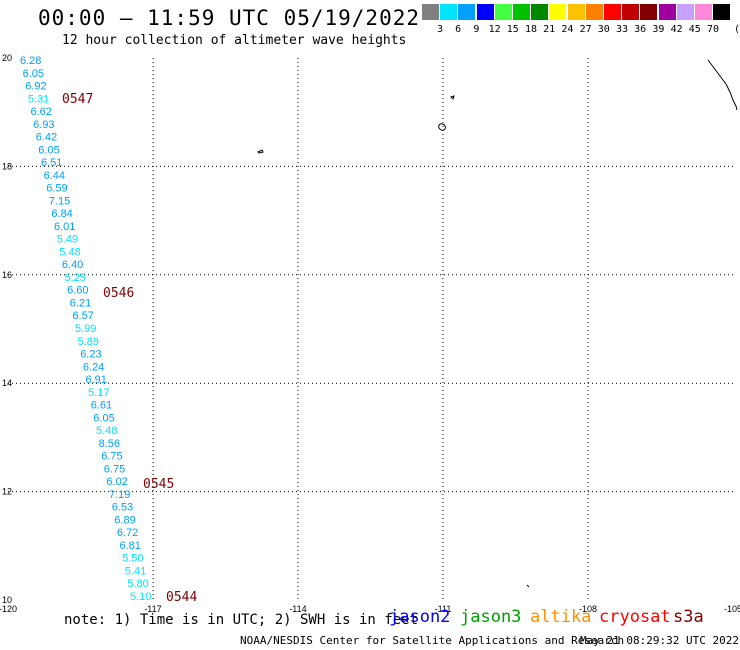  Describe the element at coordinates (585, 29) in the screenshot. I see `legend-label: 27` at that location.